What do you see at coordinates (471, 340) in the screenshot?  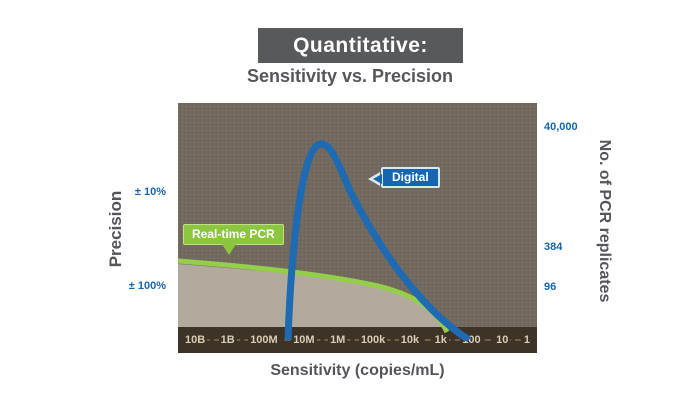 I see `x-axis-tick: 100` at bounding box center [471, 340].